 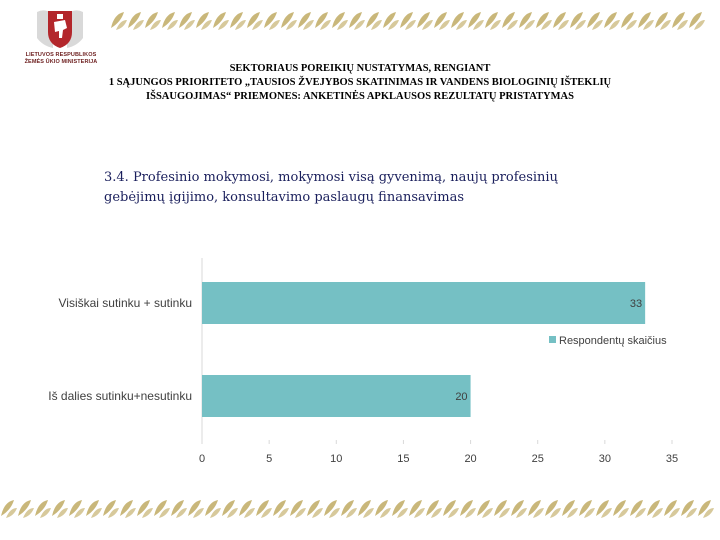 I want to click on x-tick-label: 35, so click(x=672, y=459).